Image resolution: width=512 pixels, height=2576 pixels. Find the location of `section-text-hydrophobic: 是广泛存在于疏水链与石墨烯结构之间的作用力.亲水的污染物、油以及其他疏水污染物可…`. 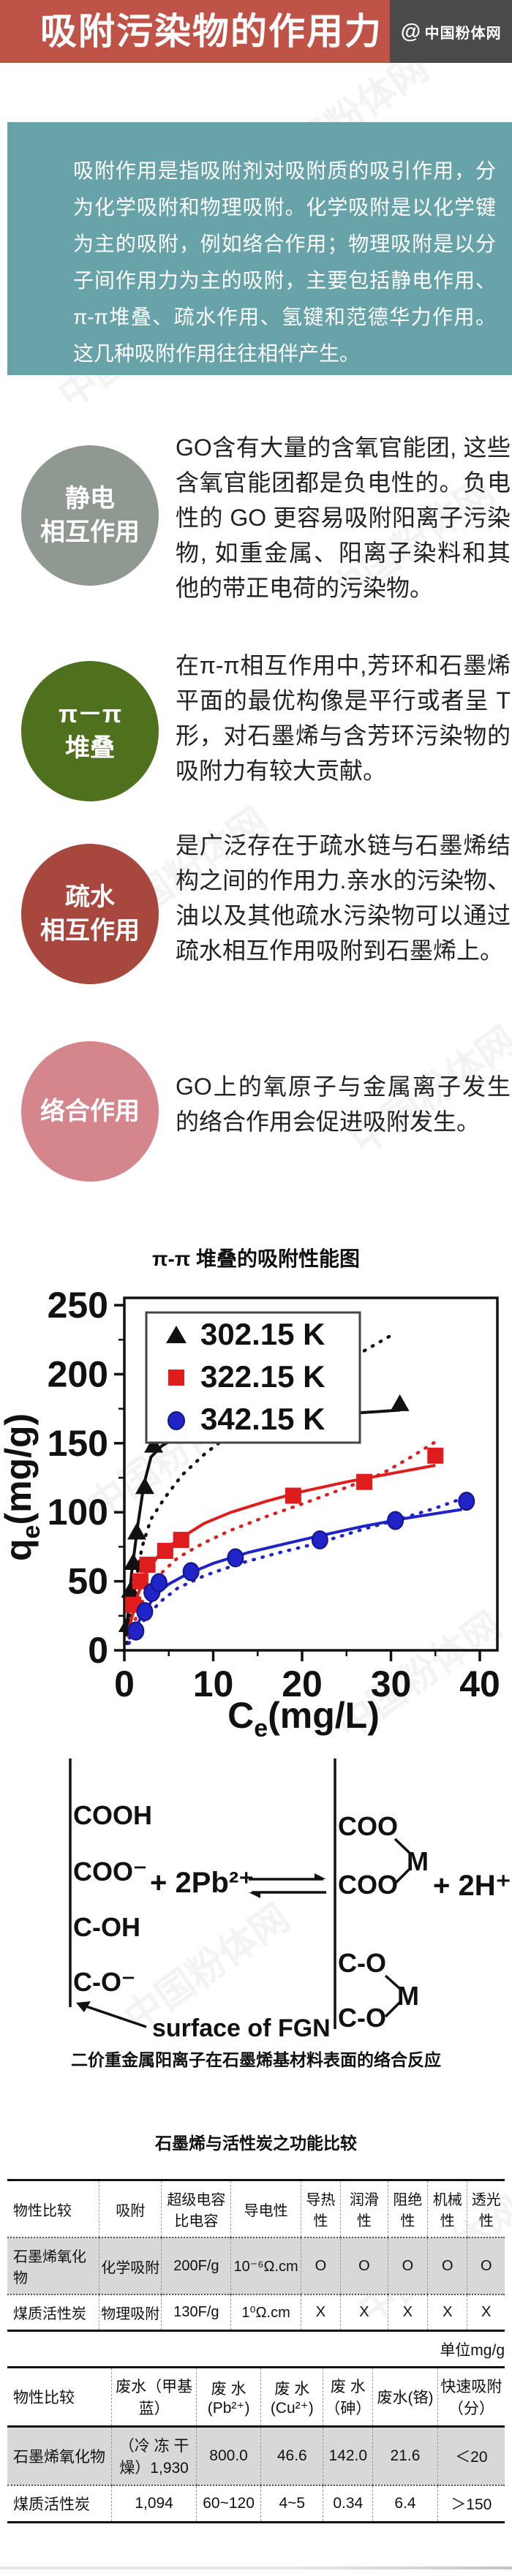

section-text-hydrophobic: 是广泛存在于疏水链与石墨烯结构之间的作用力.亲水的污染物、油以及其他疏水污染物可… is located at coordinates (343, 898).